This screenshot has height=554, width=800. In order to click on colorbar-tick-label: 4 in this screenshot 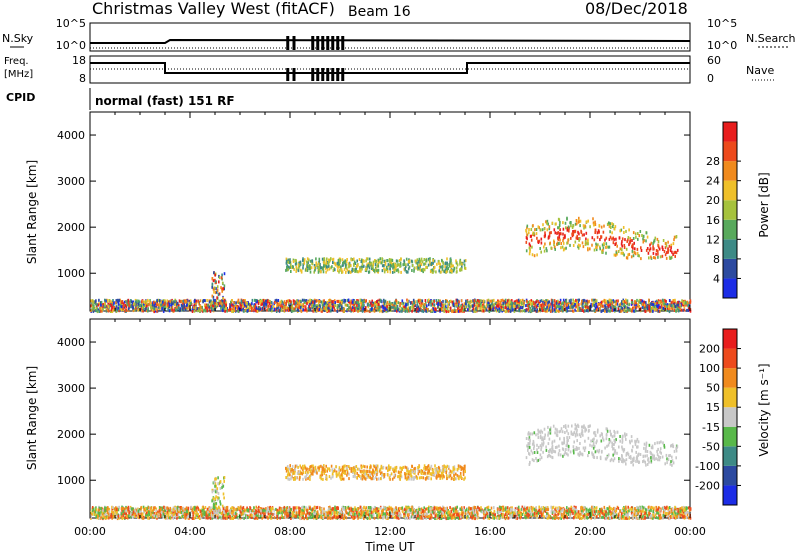, I will do `click(716, 278)`.